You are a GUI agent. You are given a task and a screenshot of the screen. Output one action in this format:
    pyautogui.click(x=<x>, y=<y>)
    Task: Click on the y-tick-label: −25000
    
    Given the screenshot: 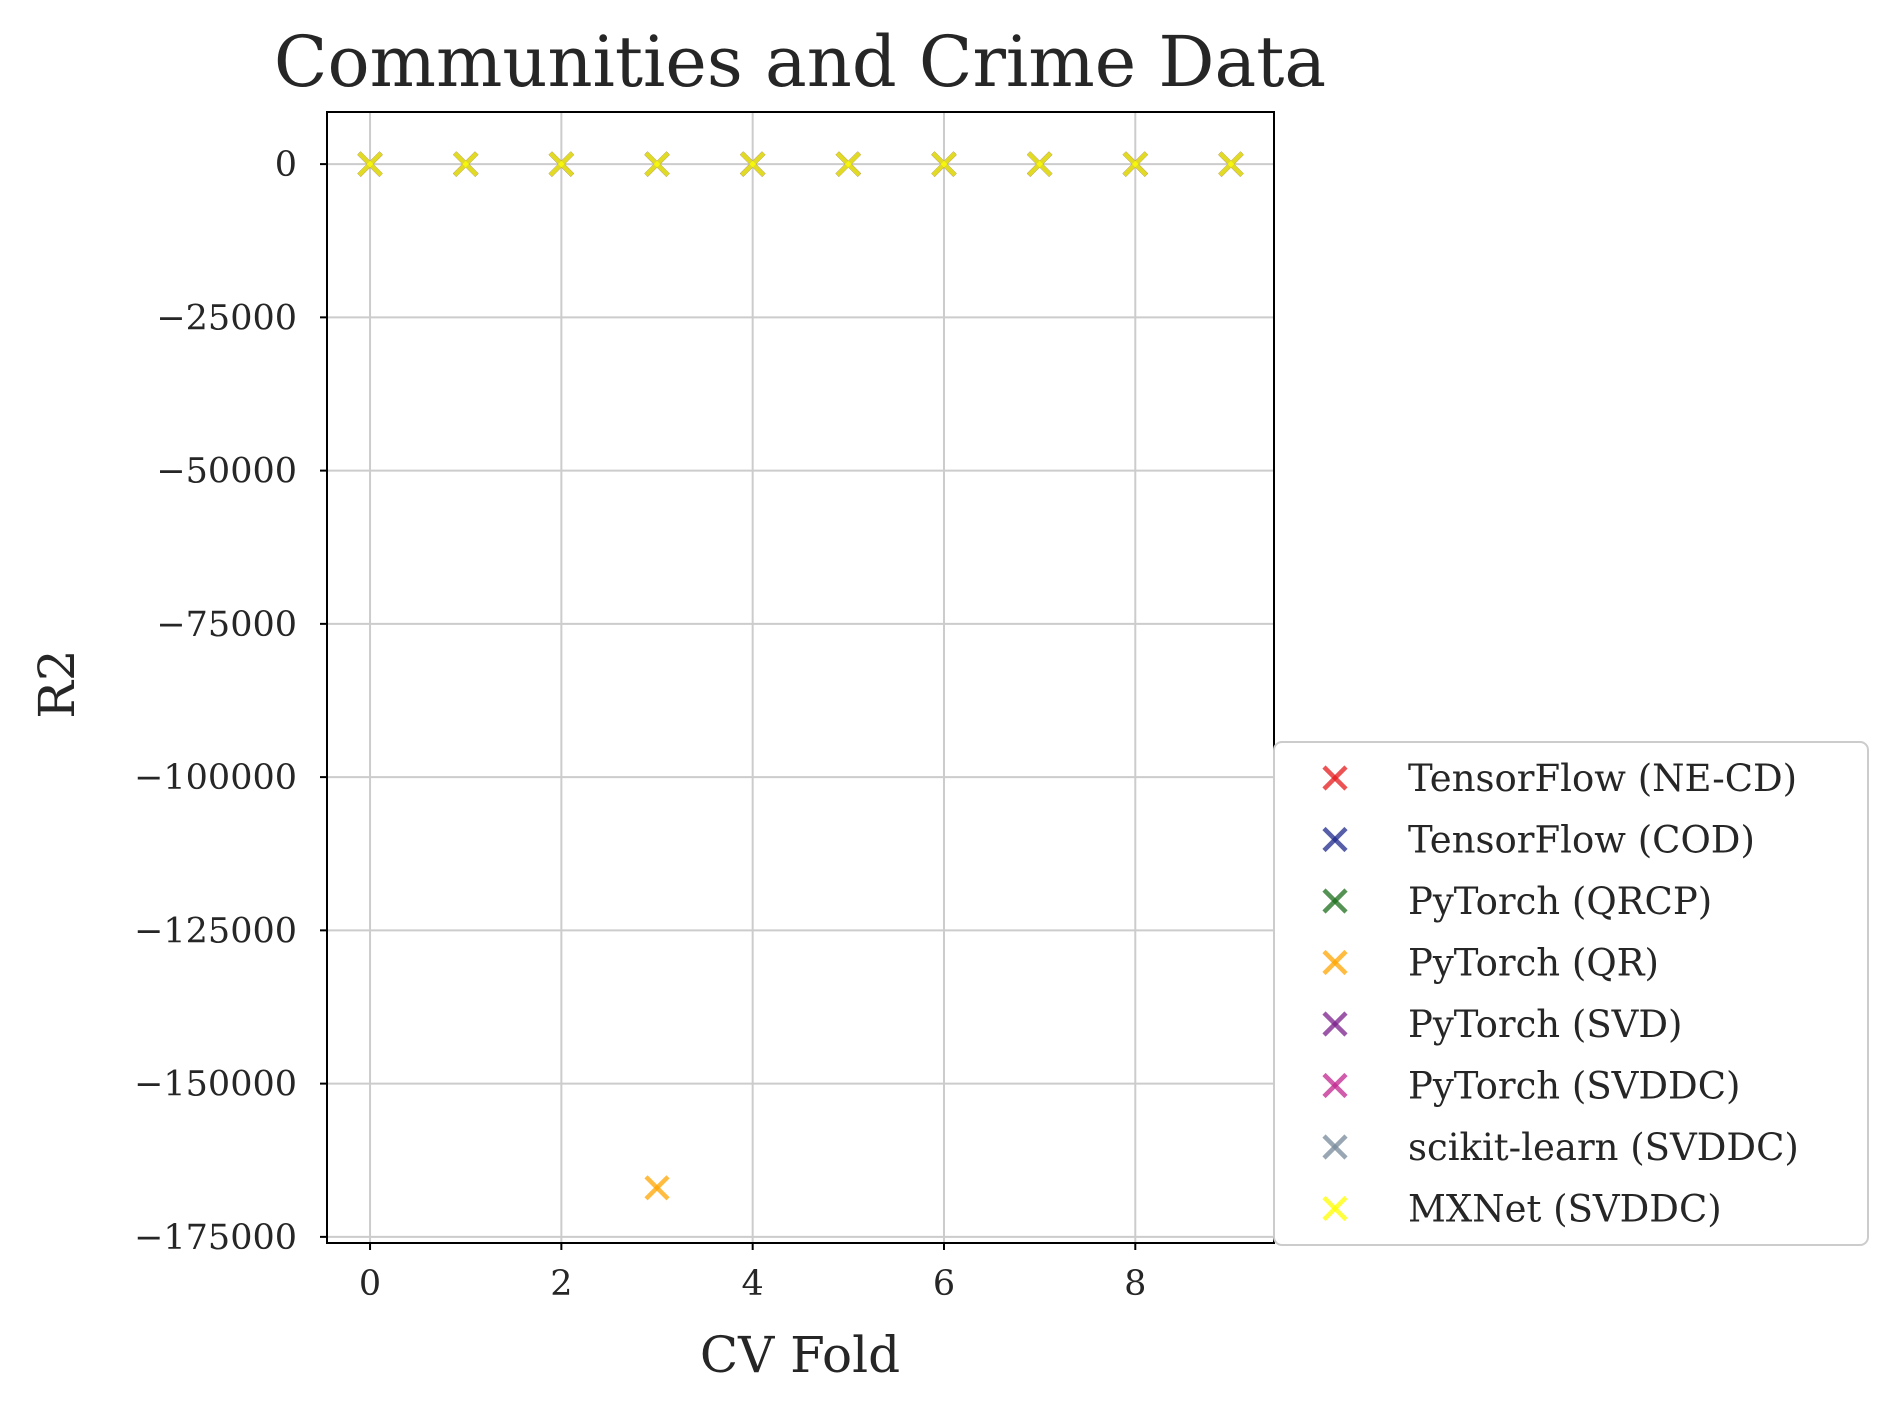 What is the action you would take?
    pyautogui.click(x=226, y=318)
    